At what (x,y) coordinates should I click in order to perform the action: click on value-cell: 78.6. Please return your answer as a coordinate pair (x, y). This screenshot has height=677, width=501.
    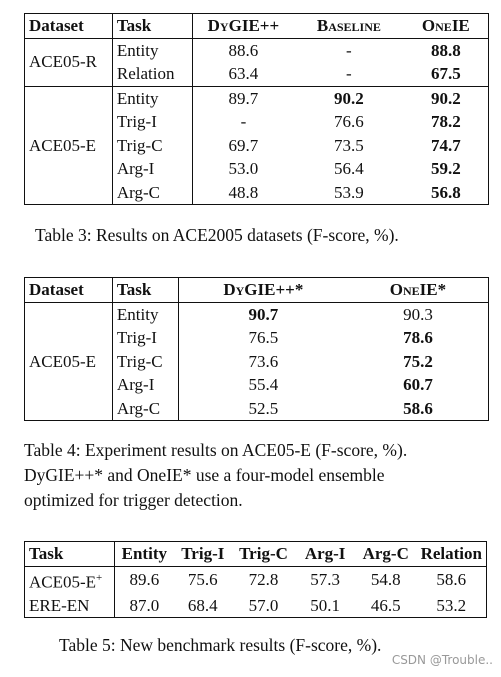
    Looking at the image, I should click on (418, 338).